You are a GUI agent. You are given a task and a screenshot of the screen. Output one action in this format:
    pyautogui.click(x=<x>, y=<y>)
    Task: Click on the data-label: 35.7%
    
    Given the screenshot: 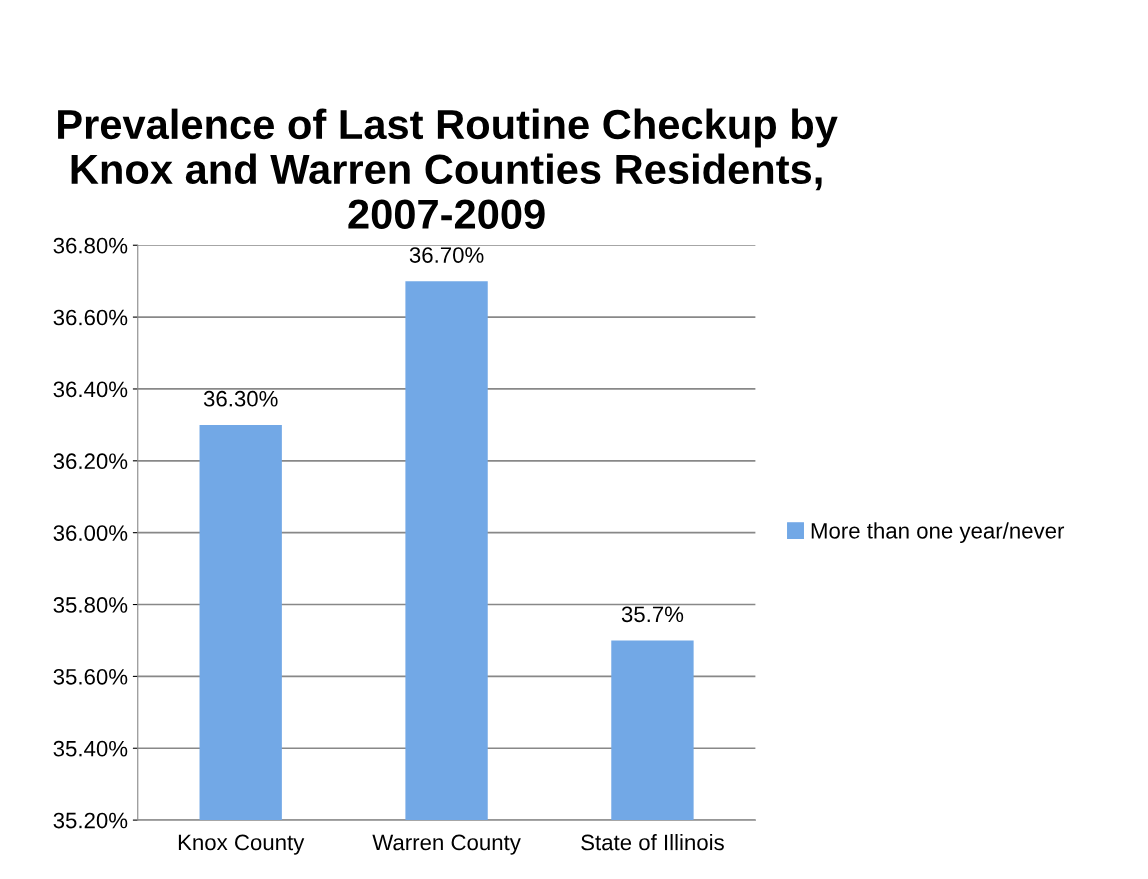 What is the action you would take?
    pyautogui.click(x=652, y=614)
    